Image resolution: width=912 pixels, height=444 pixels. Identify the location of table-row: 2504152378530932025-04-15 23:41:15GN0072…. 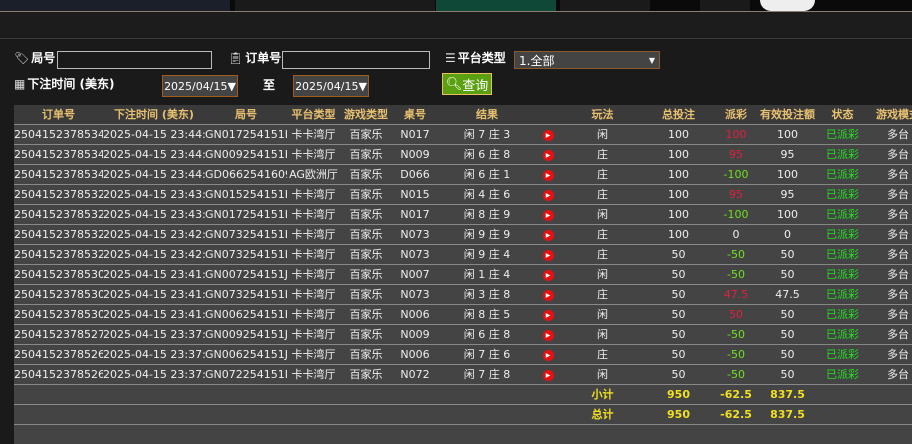
(463, 273).